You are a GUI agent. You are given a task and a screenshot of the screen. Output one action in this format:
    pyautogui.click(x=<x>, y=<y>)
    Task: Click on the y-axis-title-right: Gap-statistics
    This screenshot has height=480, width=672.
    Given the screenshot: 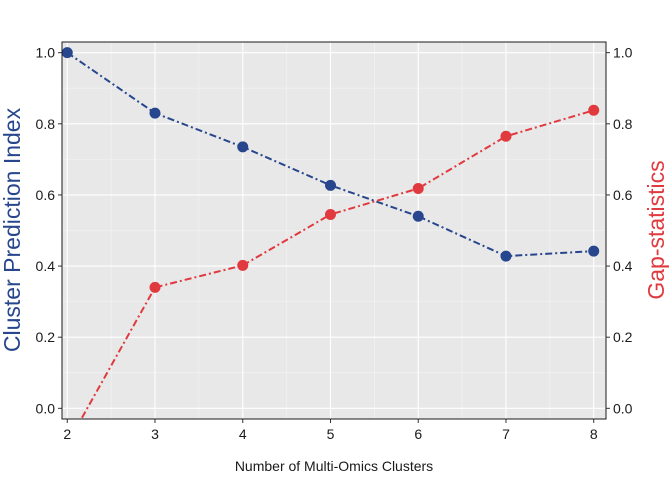 What is the action you would take?
    pyautogui.click(x=656, y=229)
    